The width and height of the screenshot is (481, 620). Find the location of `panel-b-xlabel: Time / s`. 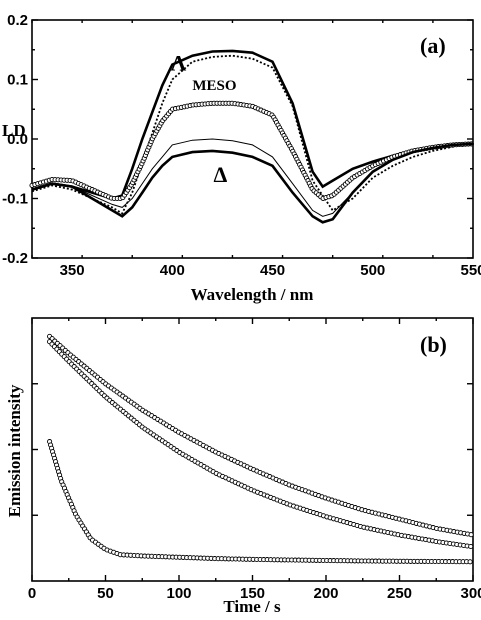

panel-b-xlabel: Time / s is located at coordinates (252, 606).